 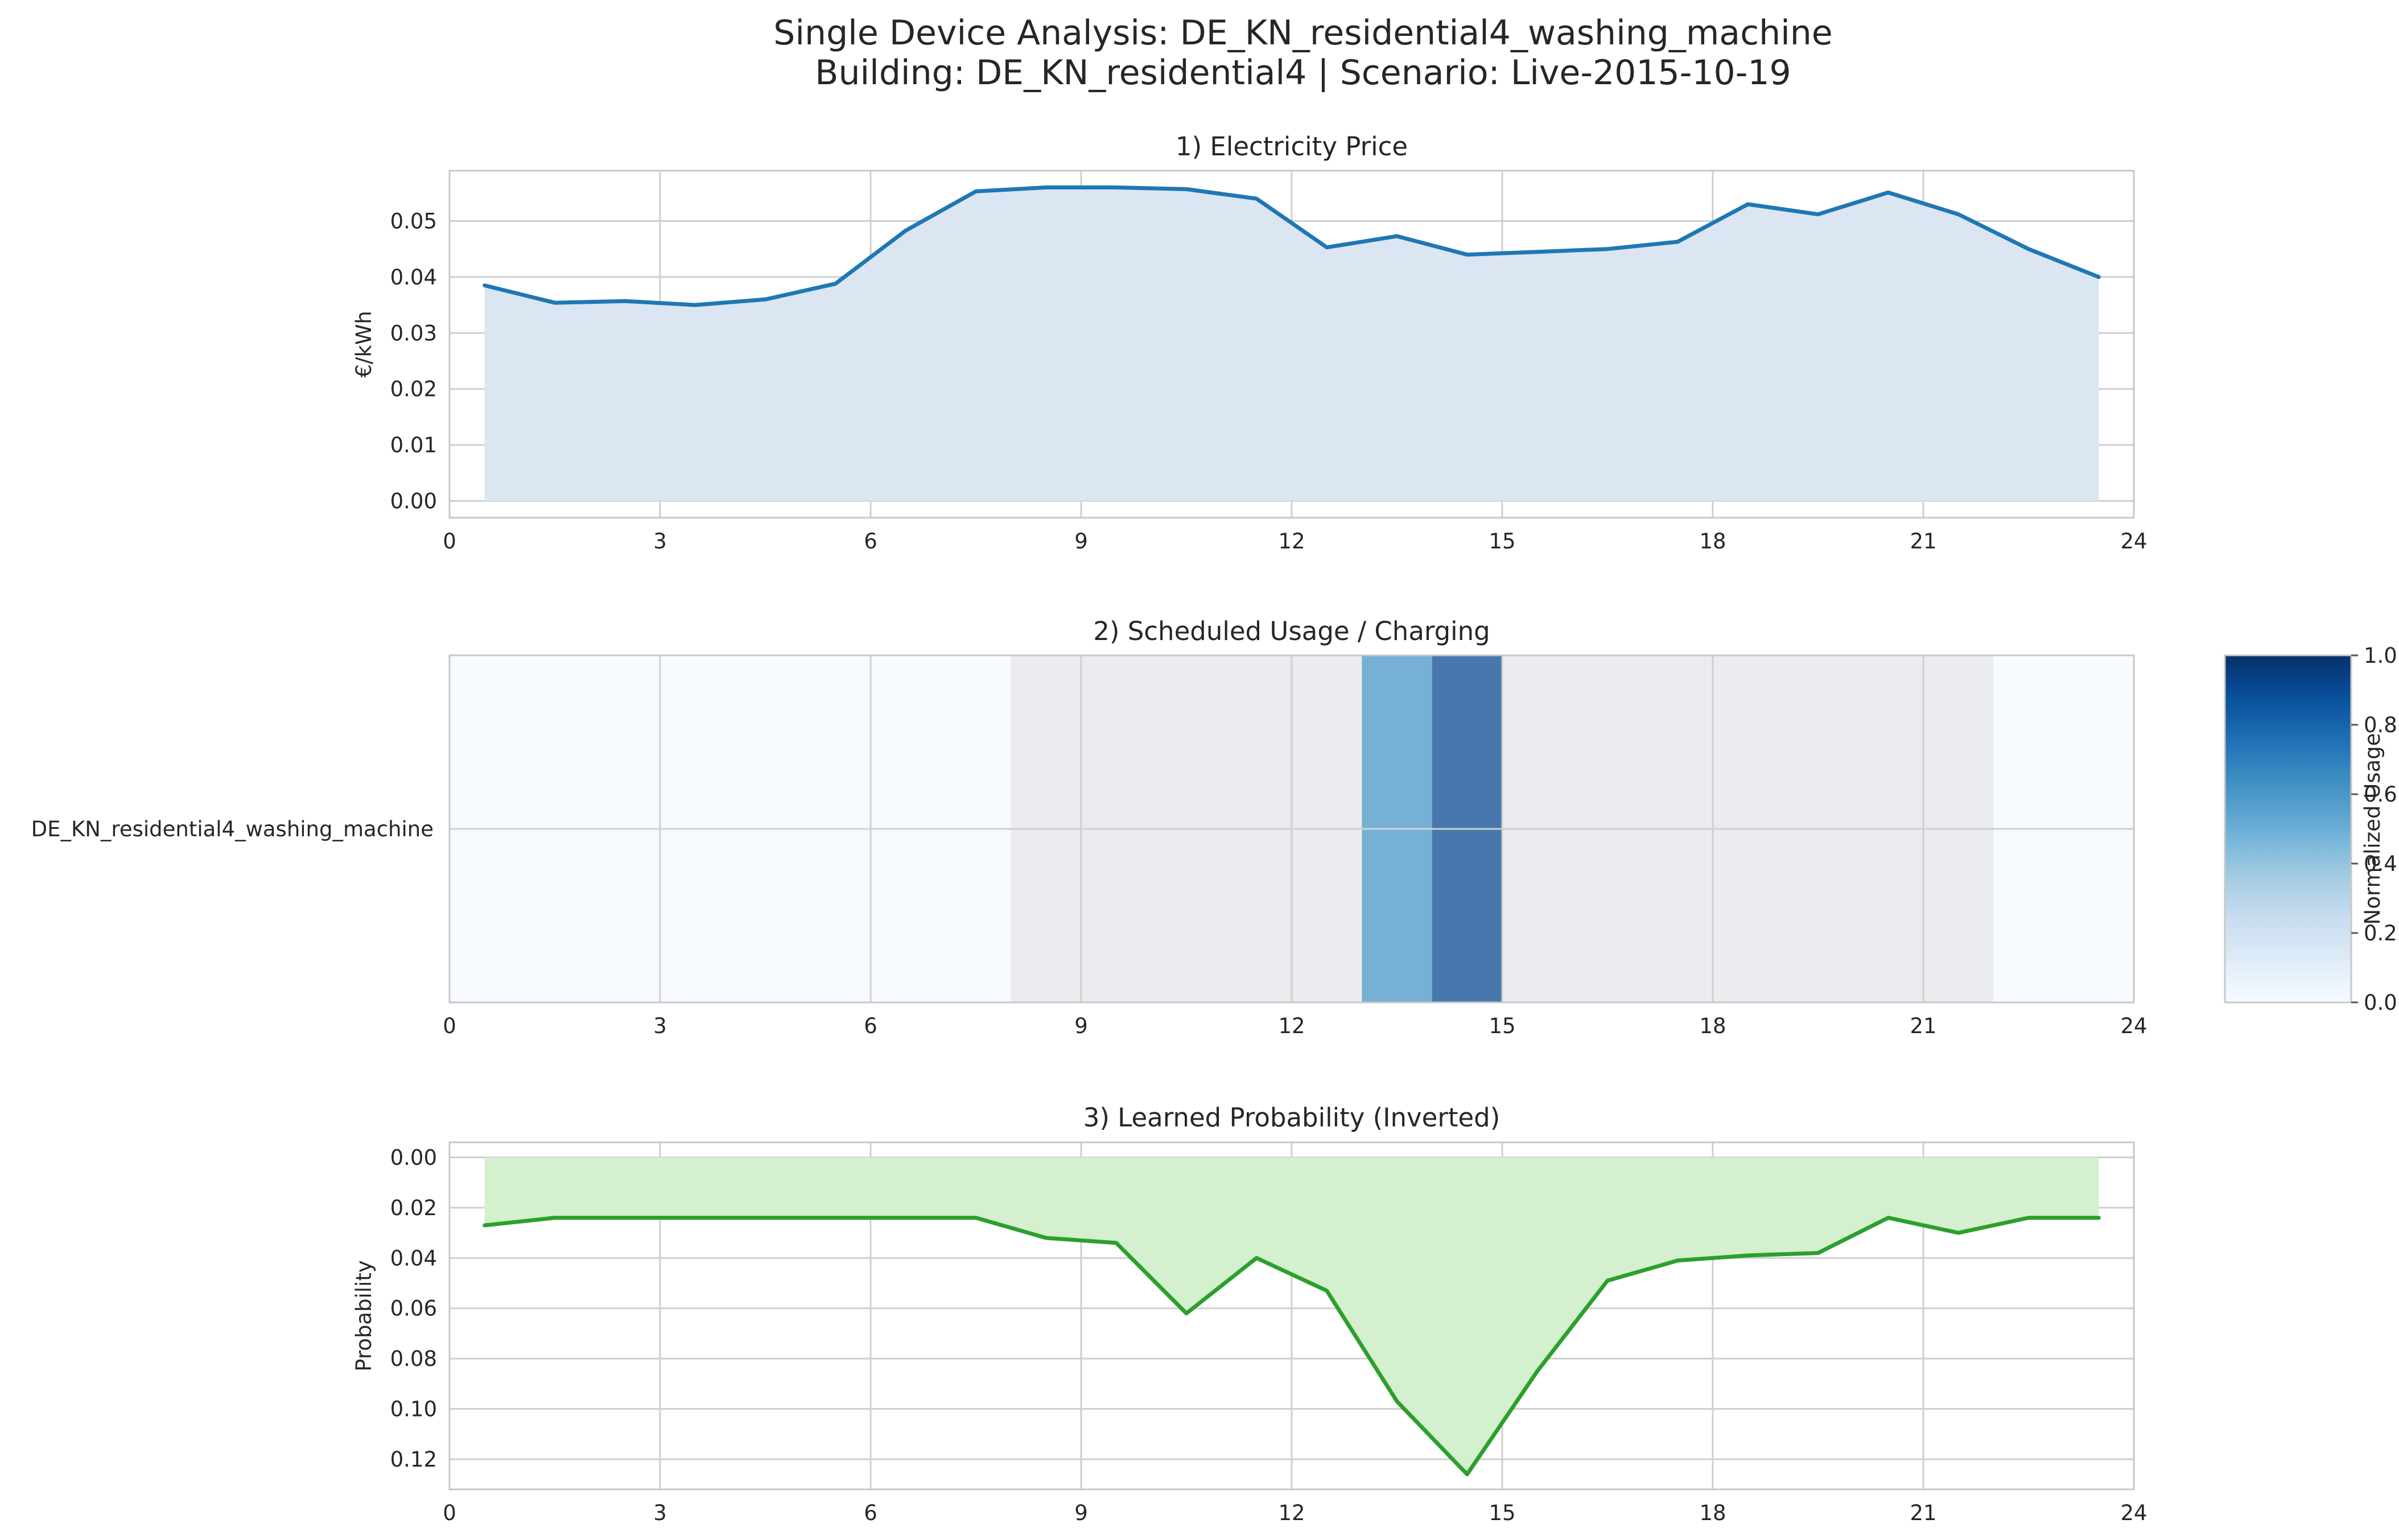 I want to click on price-panel-title: 1) Electricity Price, so click(x=1292, y=146).